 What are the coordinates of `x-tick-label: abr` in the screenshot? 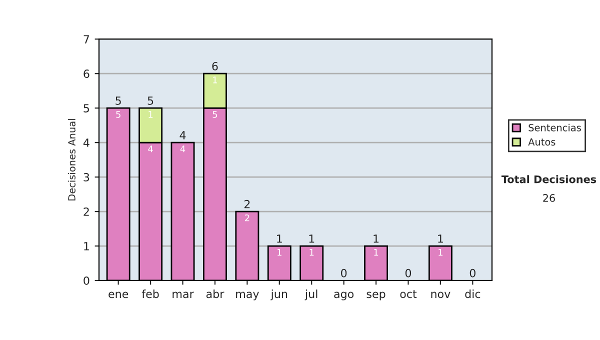 It's located at (215, 294).